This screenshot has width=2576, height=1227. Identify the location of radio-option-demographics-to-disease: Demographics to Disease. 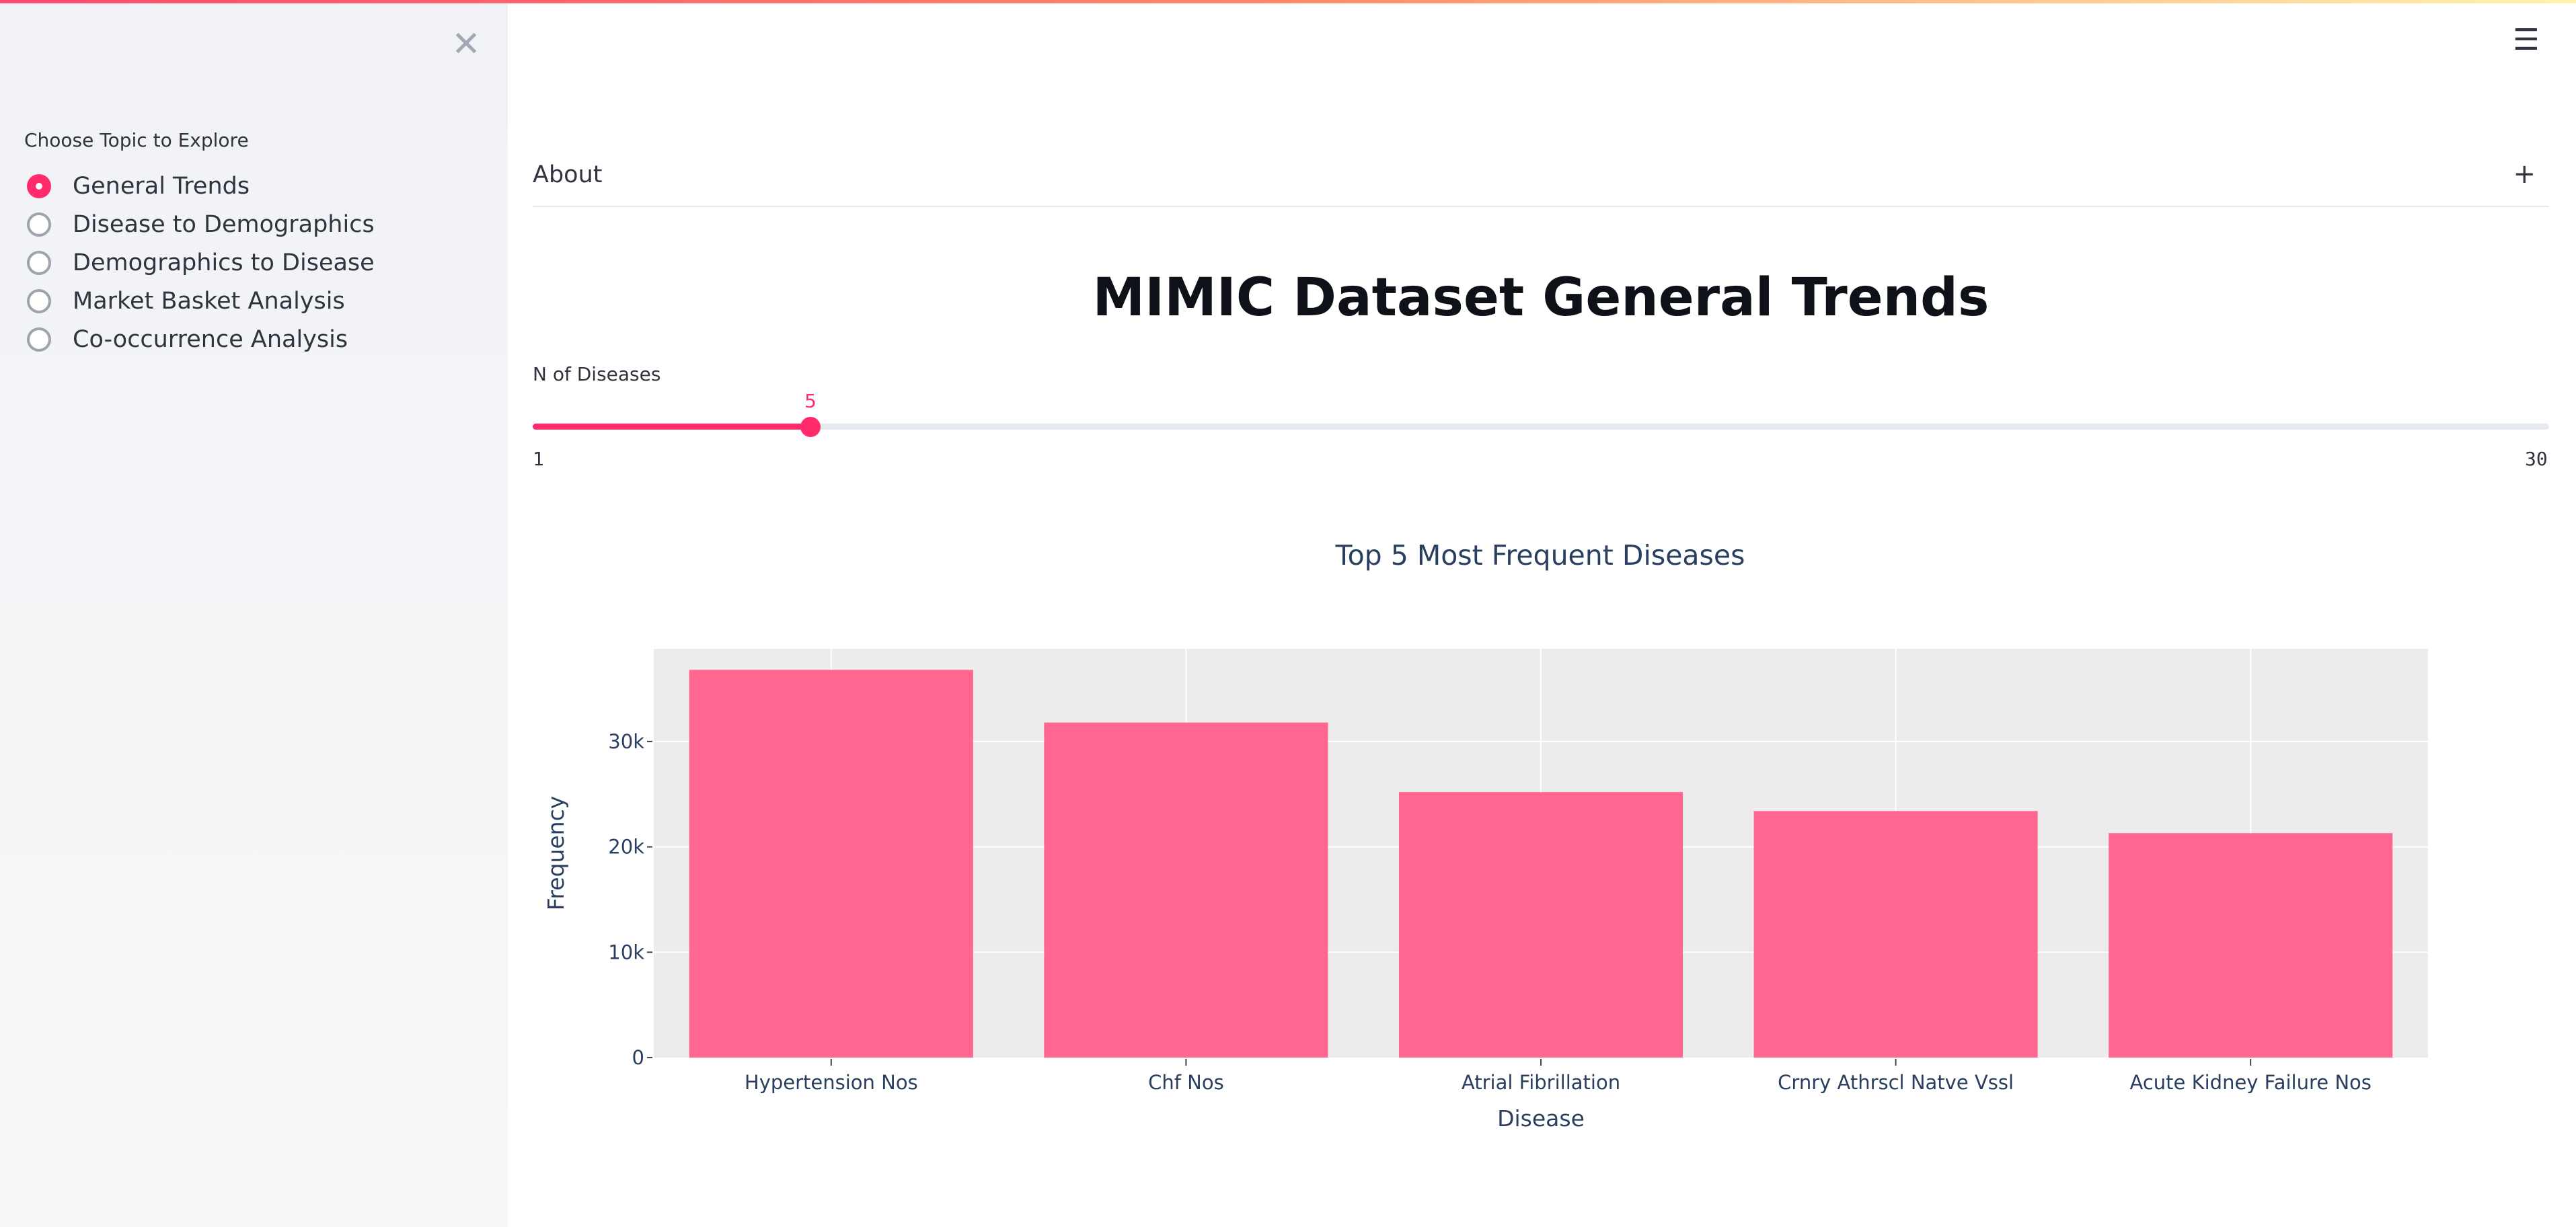
(201, 262).